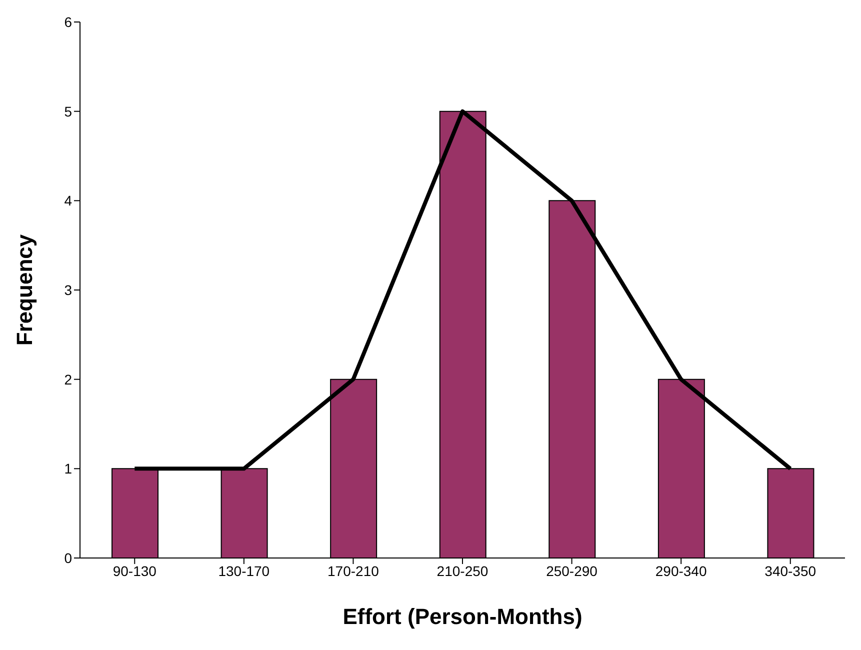 The width and height of the screenshot is (861, 650). What do you see at coordinates (68, 22) in the screenshot?
I see `y-tick-label: 6` at bounding box center [68, 22].